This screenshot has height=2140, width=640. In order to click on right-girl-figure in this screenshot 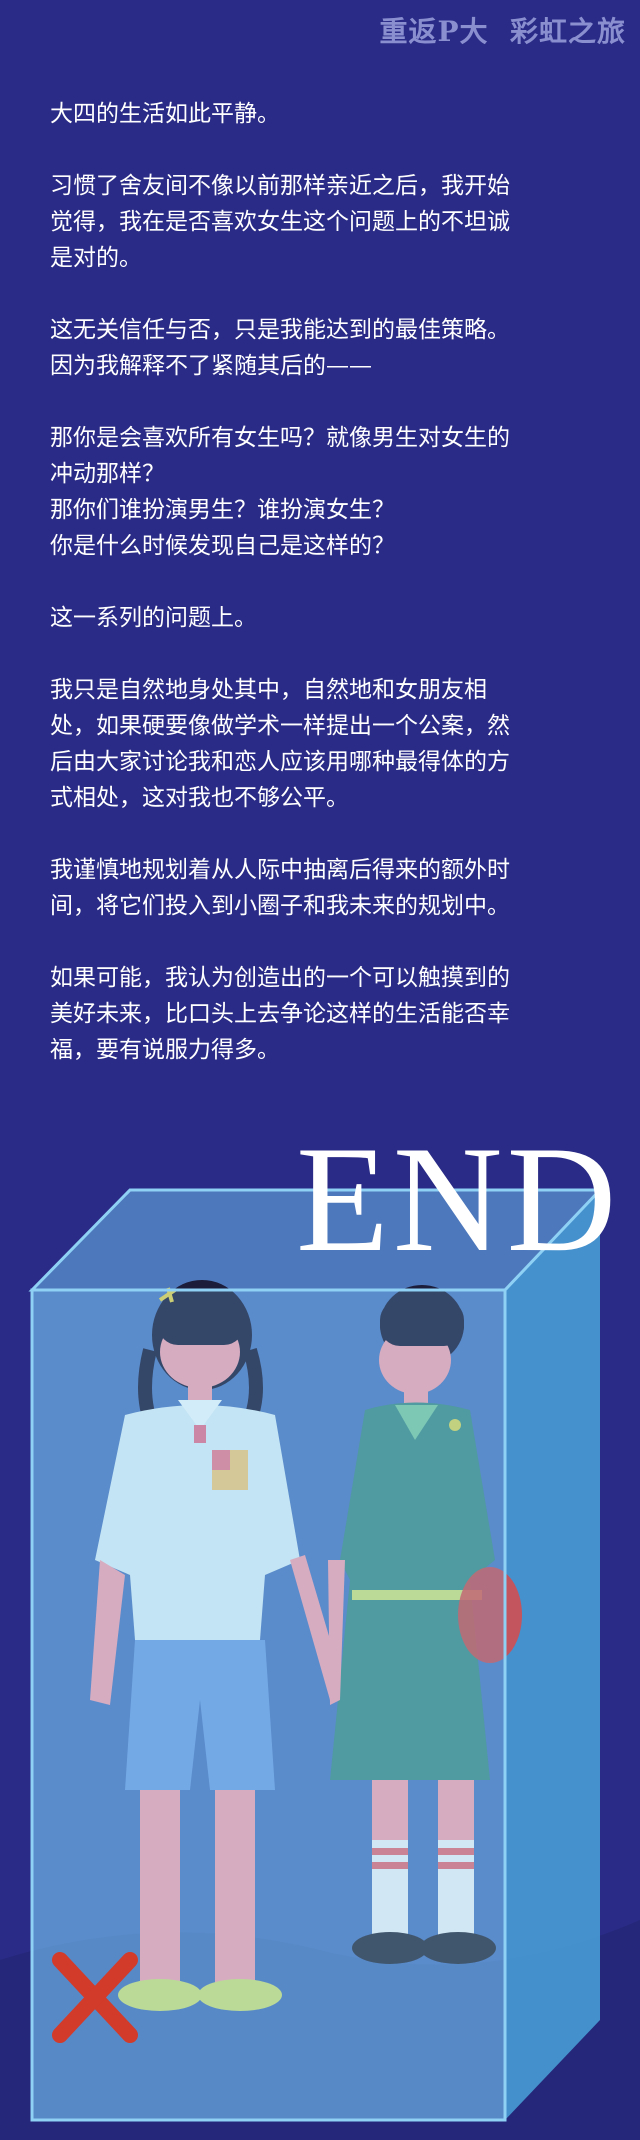, I will do `click(425, 1624)`.